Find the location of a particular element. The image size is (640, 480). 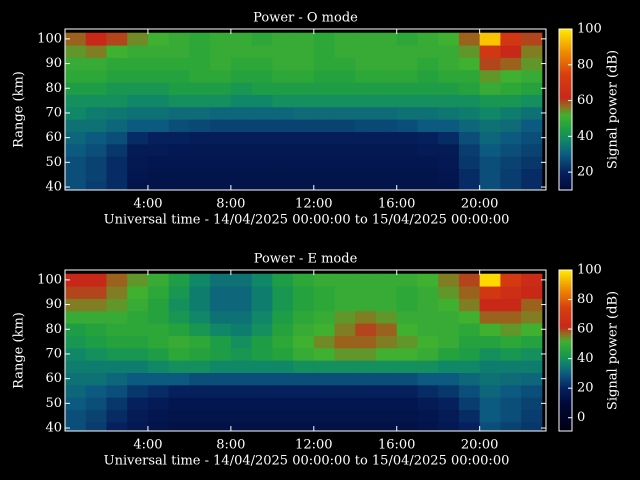

y-tick-label: 100 is located at coordinates (49, 38).